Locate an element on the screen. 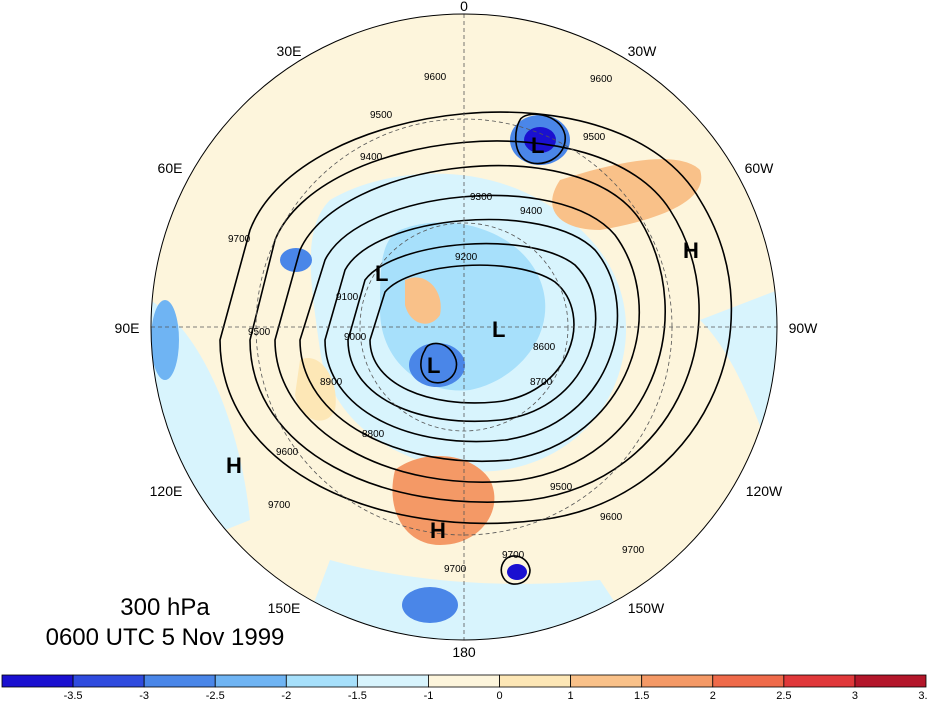  shading-orange-pole is located at coordinates (423, 300).